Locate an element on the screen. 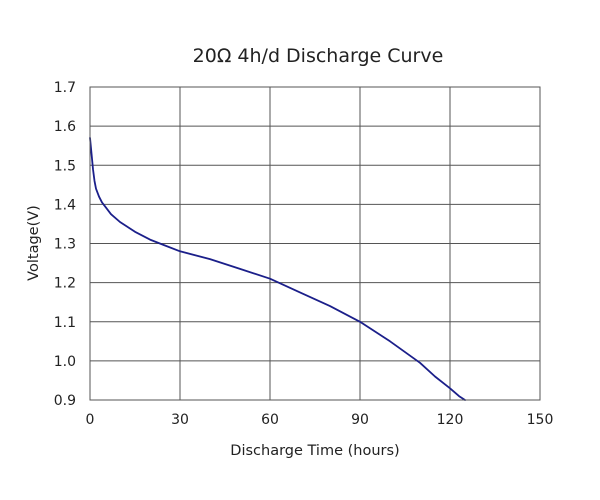  x-axis-label: Discharge Time (hours) is located at coordinates (314, 451).